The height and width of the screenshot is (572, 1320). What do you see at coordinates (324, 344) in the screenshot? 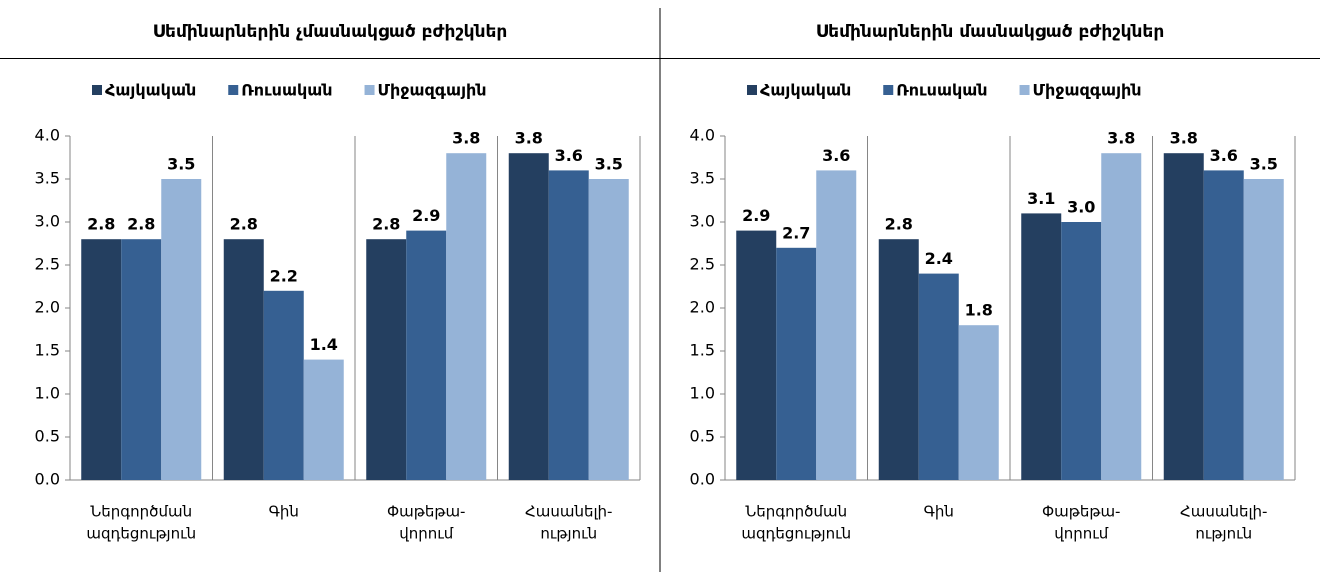
I see `data-label: 1.4` at bounding box center [324, 344].